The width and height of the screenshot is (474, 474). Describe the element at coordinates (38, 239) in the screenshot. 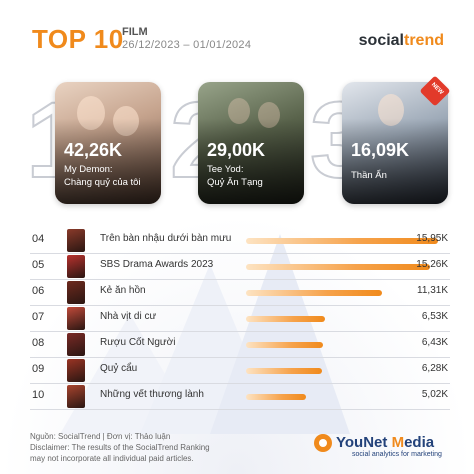

I see `row-rank: 04` at that location.